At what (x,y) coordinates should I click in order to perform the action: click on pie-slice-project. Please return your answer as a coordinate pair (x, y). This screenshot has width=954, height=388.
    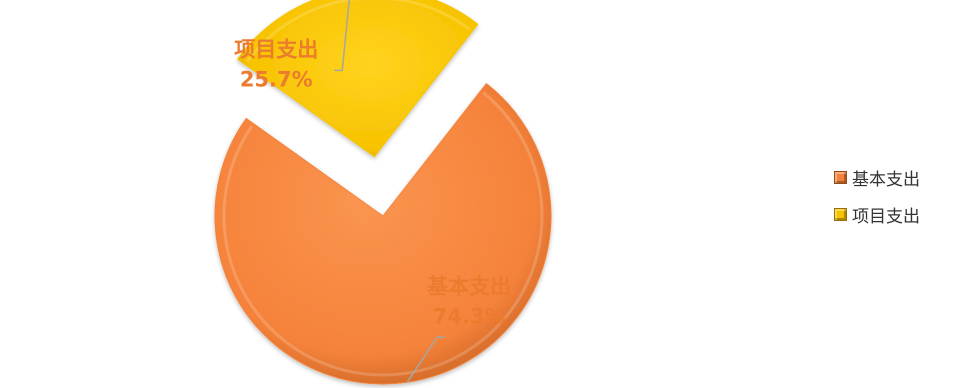
    Looking at the image, I should click on (357, 79).